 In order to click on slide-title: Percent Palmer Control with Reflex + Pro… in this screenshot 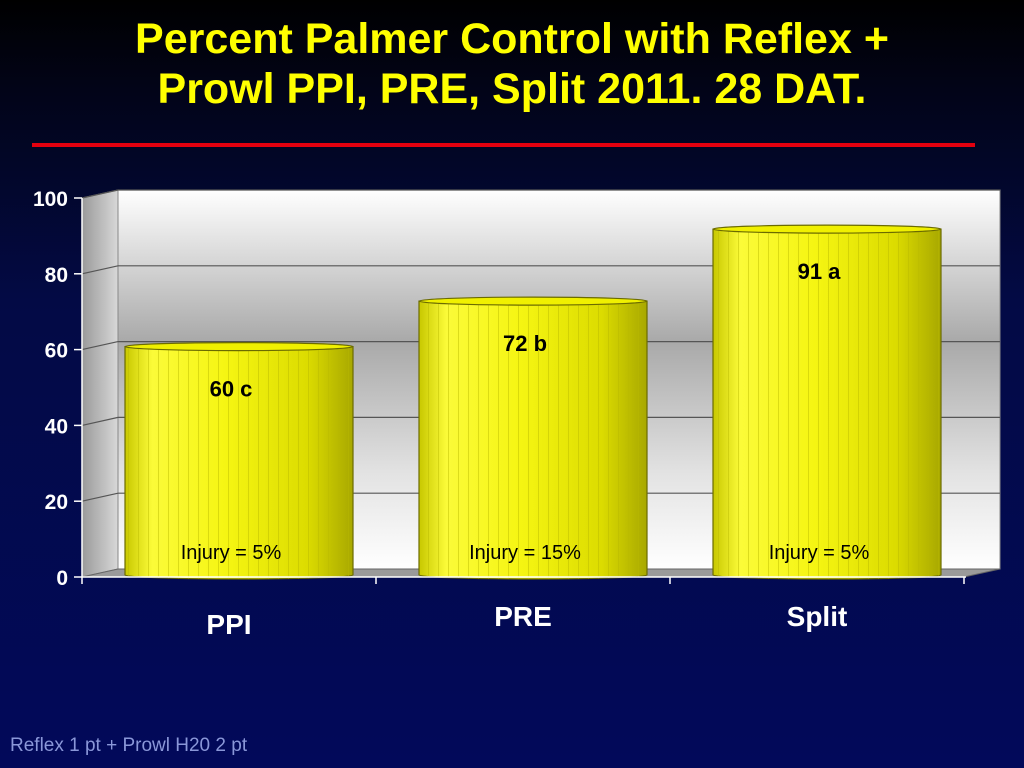, I will do `click(512, 64)`.